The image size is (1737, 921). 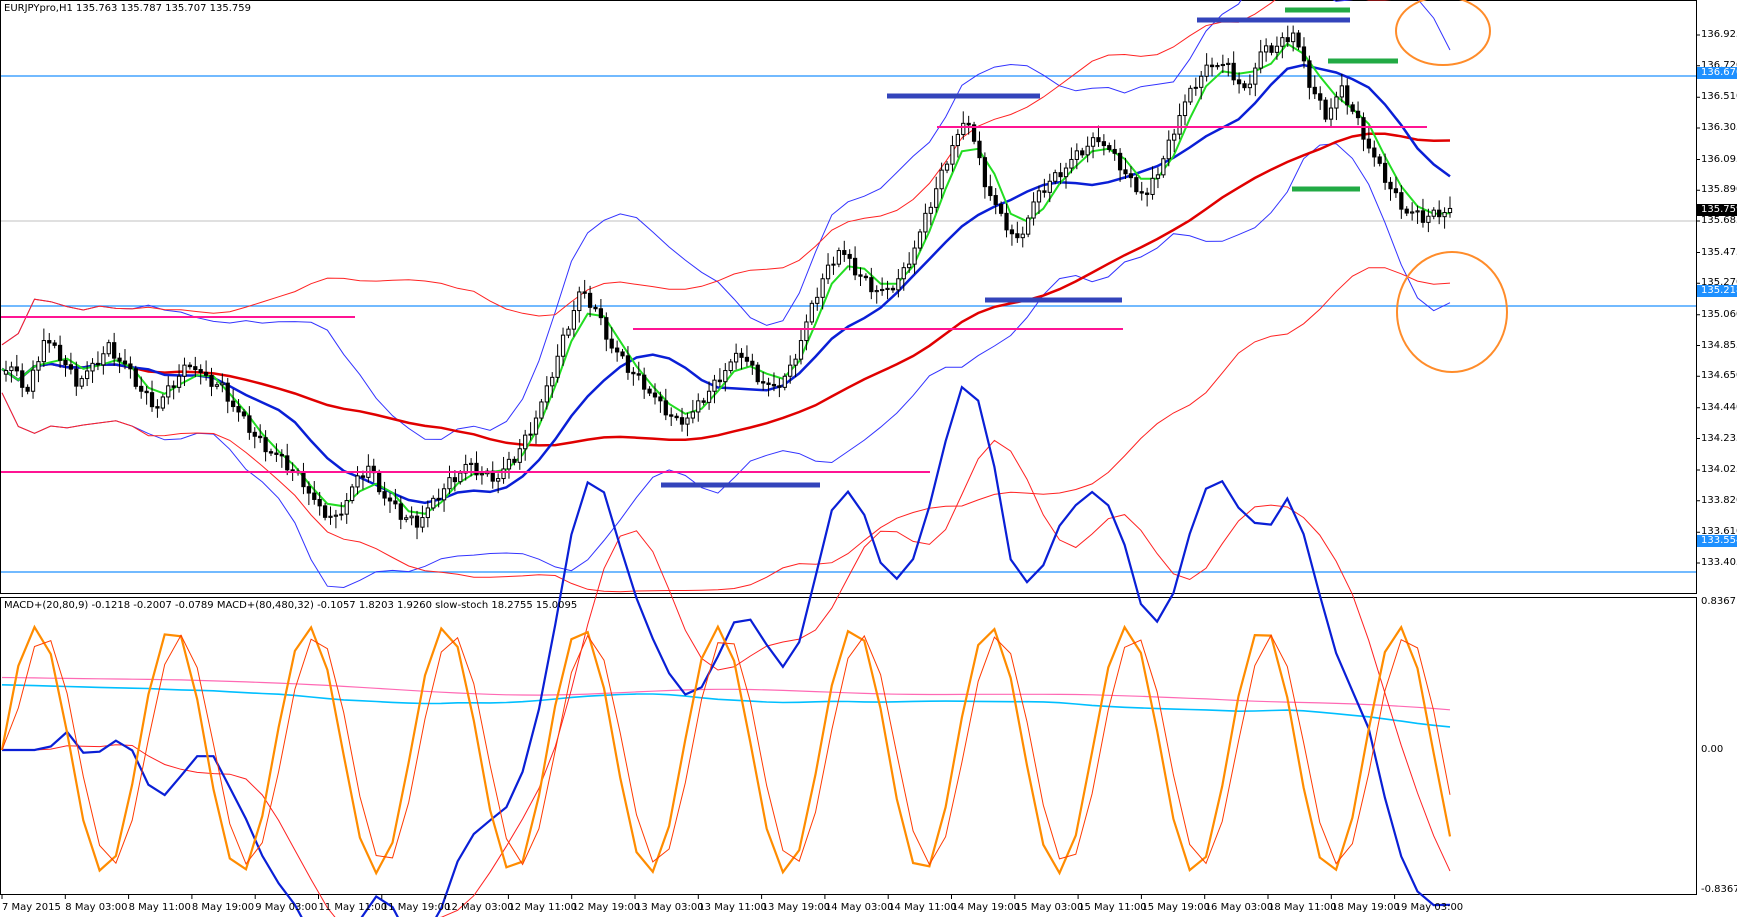 I want to click on time-tick-label: 7 May 2015, so click(x=31, y=907).